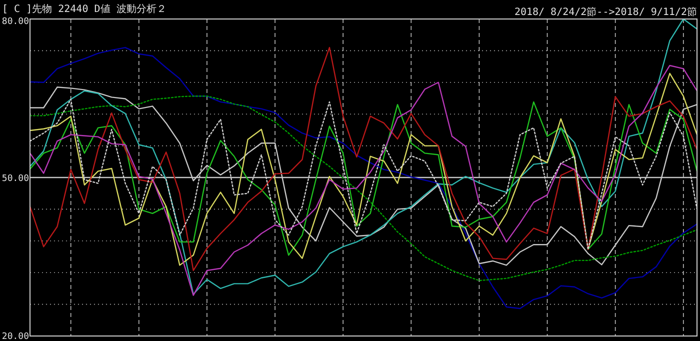 This screenshot has height=341, width=700. Describe the element at coordinates (15, 22) in the screenshot. I see `y-tick-label: 80.00` at that location.